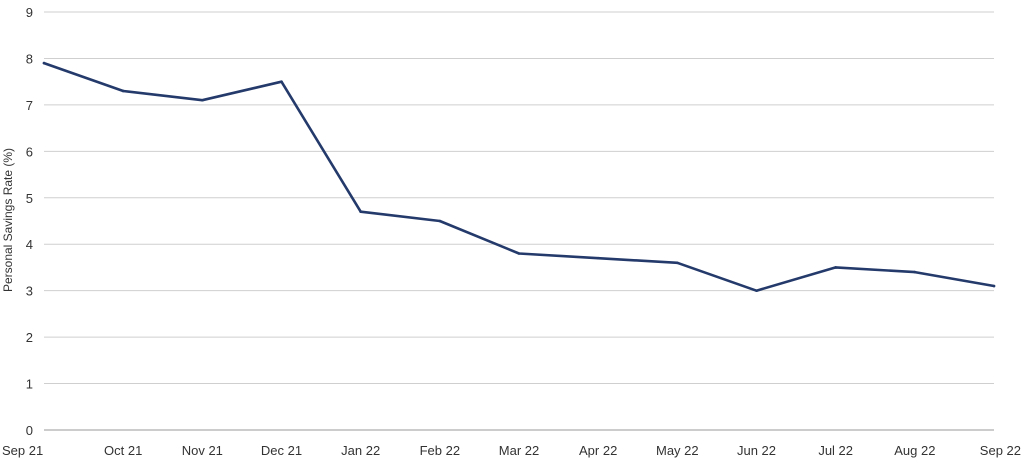  Describe the element at coordinates (8, 220) in the screenshot. I see `y-axis-label: Personal Savings Rate (%)` at that location.